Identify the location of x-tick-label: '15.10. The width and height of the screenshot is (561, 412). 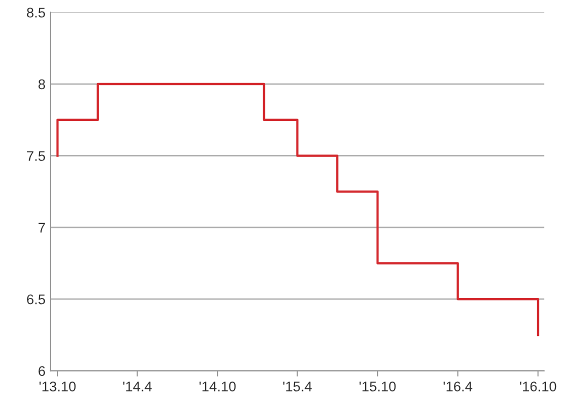
(378, 387).